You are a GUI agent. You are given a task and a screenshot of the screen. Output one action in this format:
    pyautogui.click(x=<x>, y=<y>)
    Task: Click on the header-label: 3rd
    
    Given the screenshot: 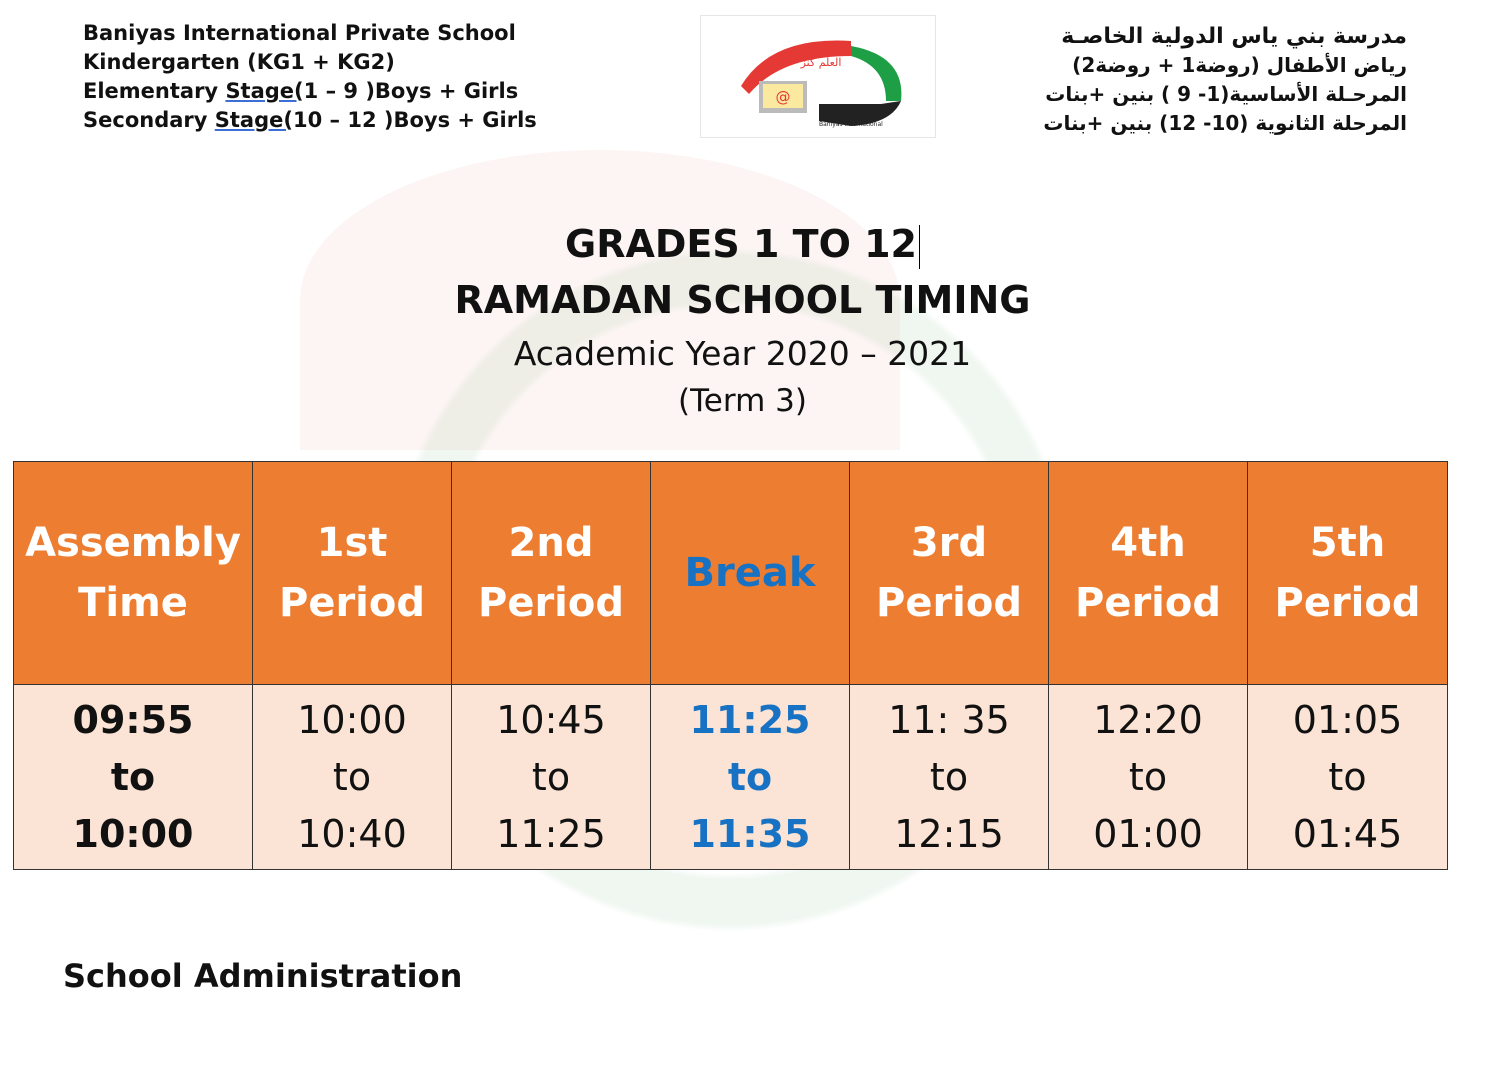 What is the action you would take?
    pyautogui.click(x=949, y=543)
    